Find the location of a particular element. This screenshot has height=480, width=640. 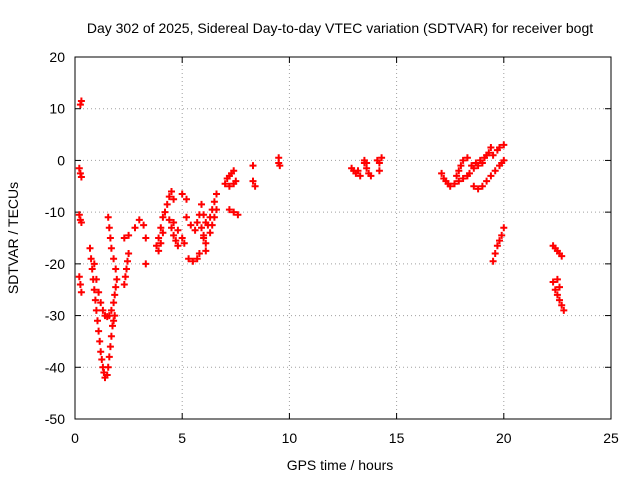

y-tick-label: 0 is located at coordinates (61, 160).